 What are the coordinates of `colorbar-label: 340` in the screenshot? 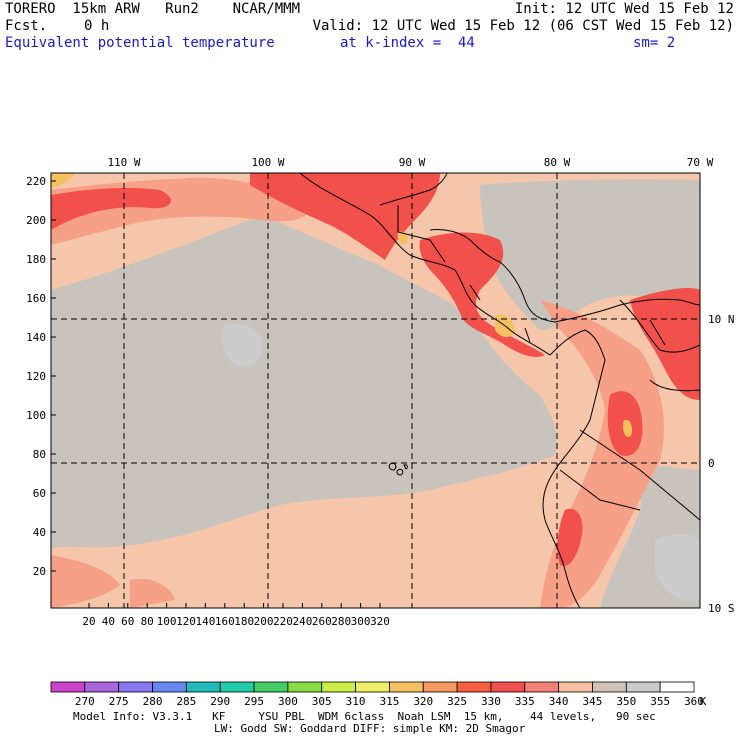 It's located at (559, 701).